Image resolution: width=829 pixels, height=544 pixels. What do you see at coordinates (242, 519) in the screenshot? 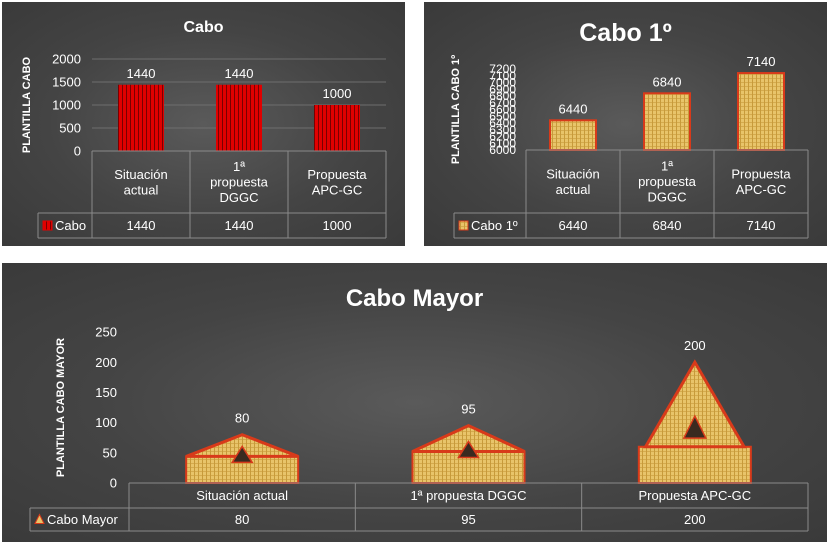
I see `table-value: 80` at bounding box center [242, 519].